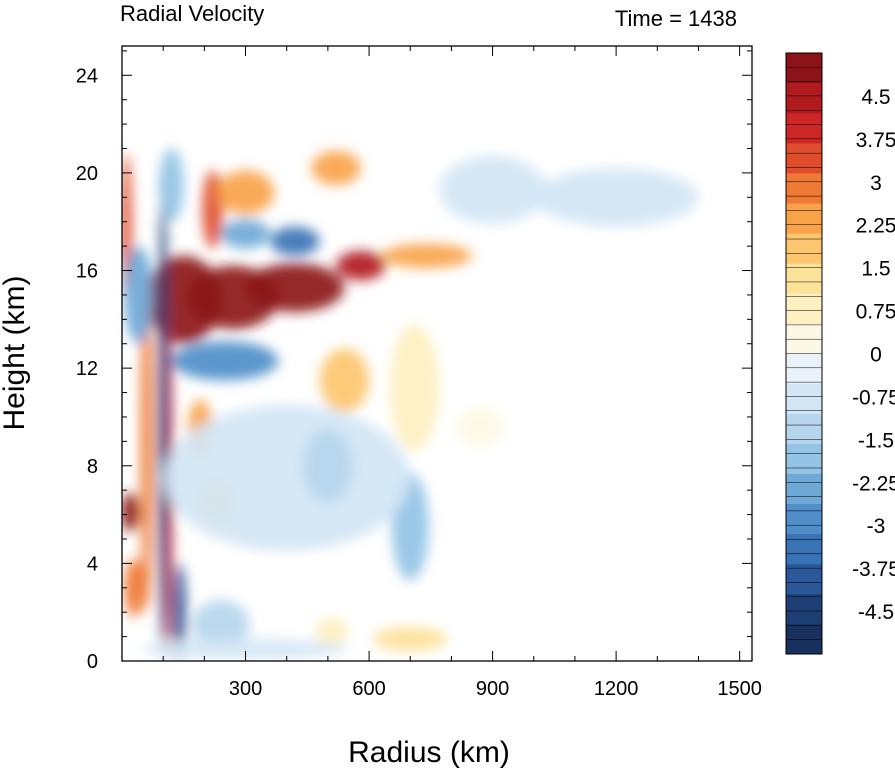 This screenshot has width=895, height=774. Describe the element at coordinates (616, 689) in the screenshot. I see `x-tick-label: 1200` at that location.